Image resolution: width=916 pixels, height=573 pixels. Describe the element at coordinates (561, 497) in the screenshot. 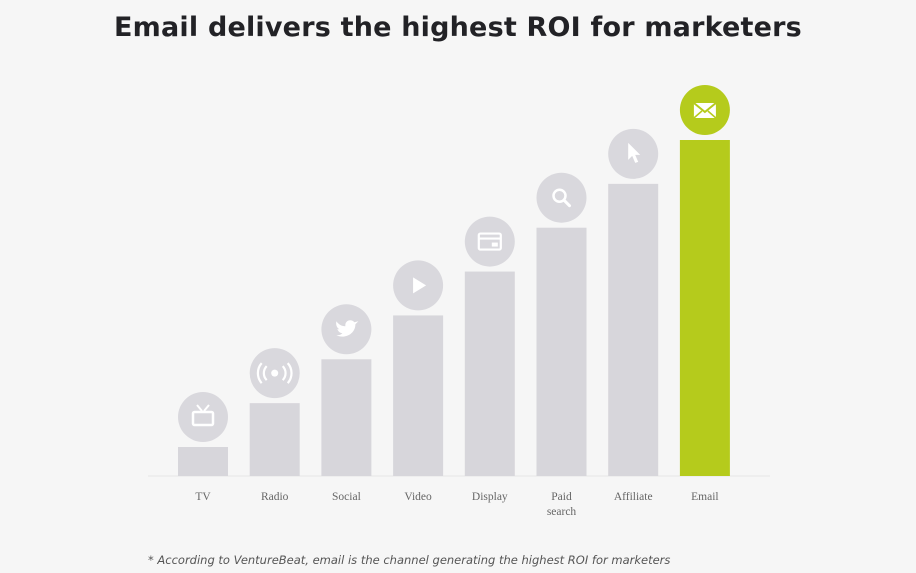

I see `category-label-line: Paid` at that location.